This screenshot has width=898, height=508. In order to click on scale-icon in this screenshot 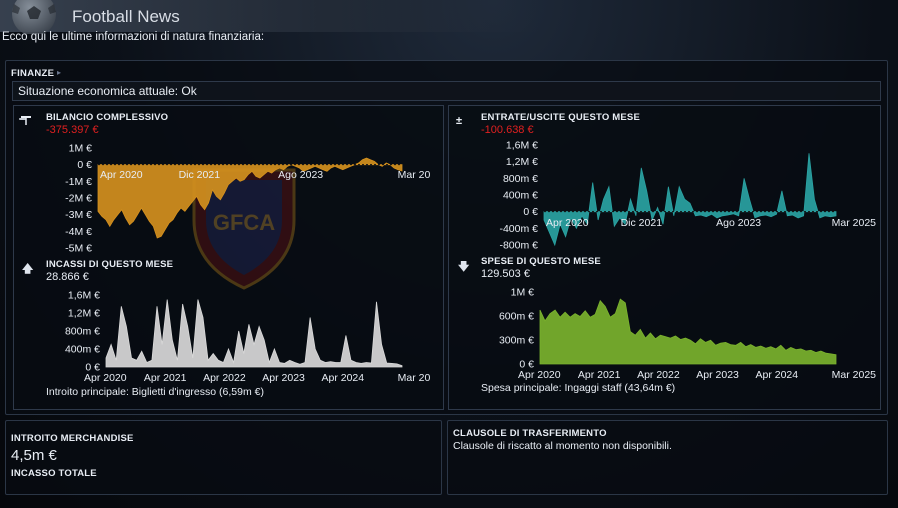, I will do `click(26, 120)`.